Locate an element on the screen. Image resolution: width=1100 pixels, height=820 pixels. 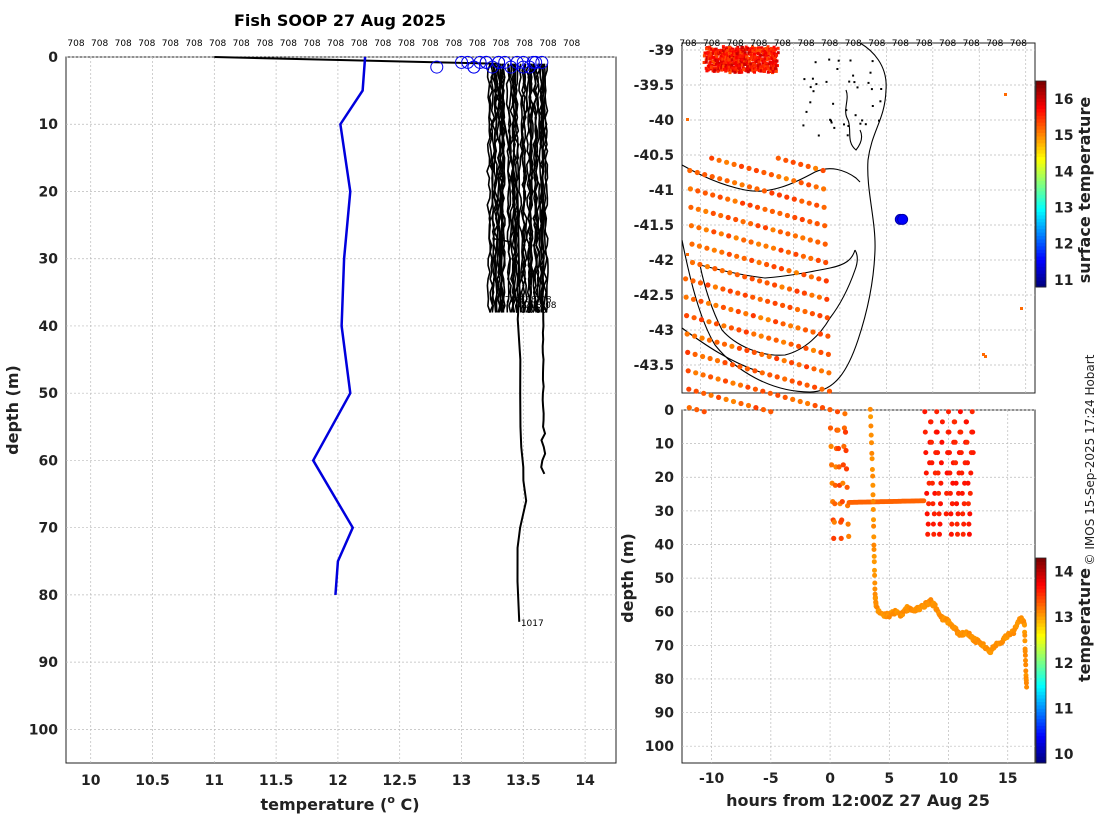
y-tick-label: 40 is located at coordinates (49, 327).